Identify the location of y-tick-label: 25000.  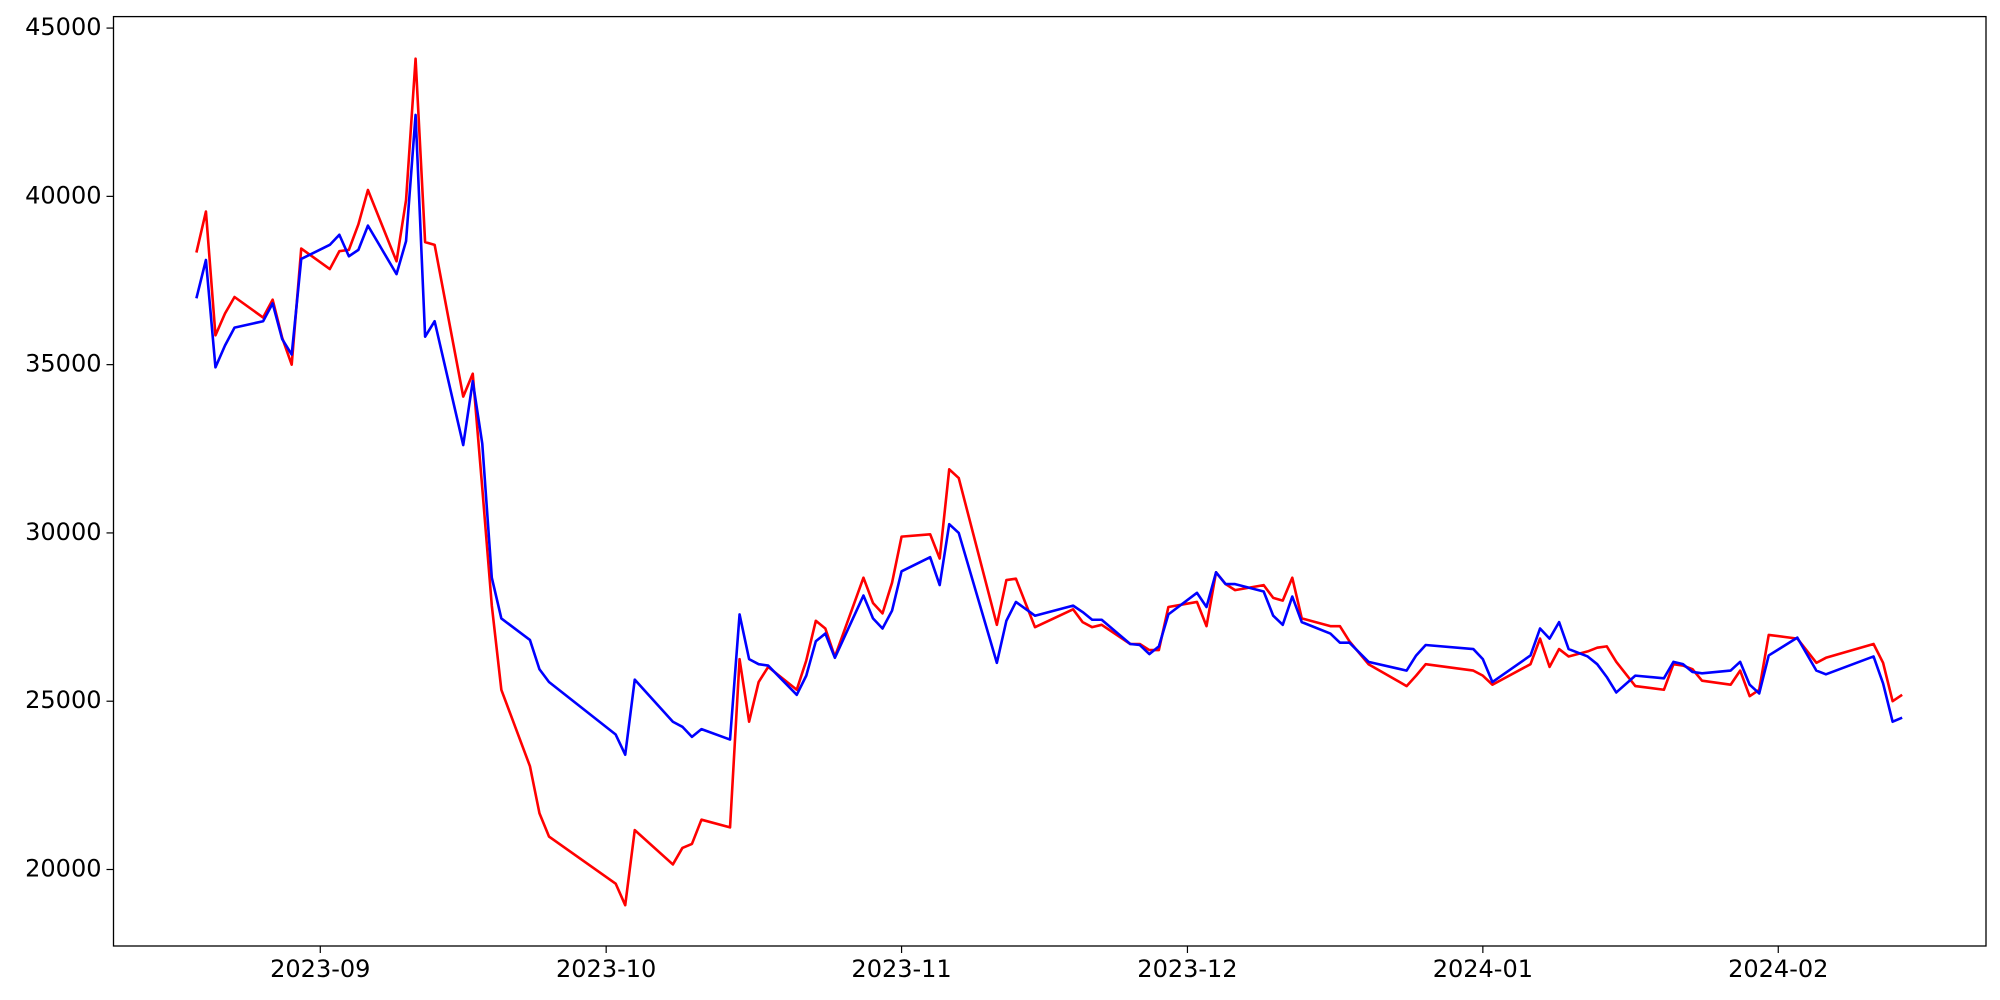
(63, 700).